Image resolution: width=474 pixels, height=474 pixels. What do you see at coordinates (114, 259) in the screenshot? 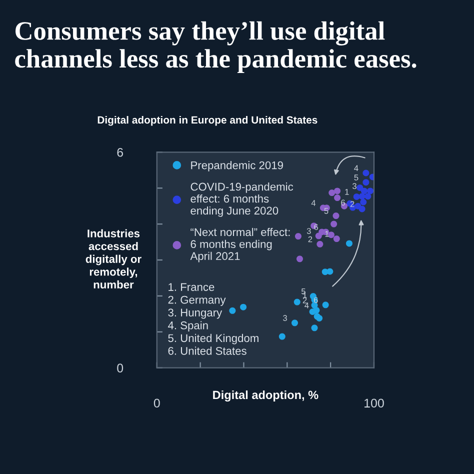
I see `y-axis-title: Industries accessed digitally or remotely, number` at bounding box center [114, 259].